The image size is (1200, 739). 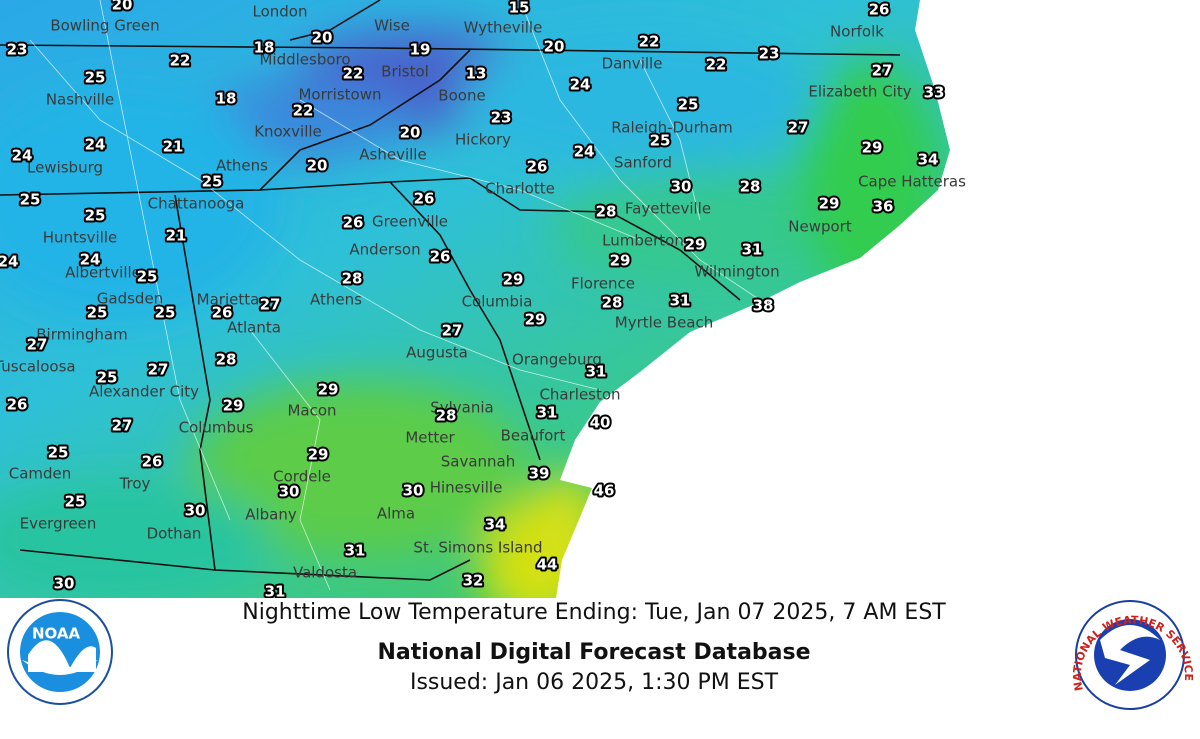 What do you see at coordinates (664, 323) in the screenshot?
I see `city-label: Myrtle Beach` at bounding box center [664, 323].